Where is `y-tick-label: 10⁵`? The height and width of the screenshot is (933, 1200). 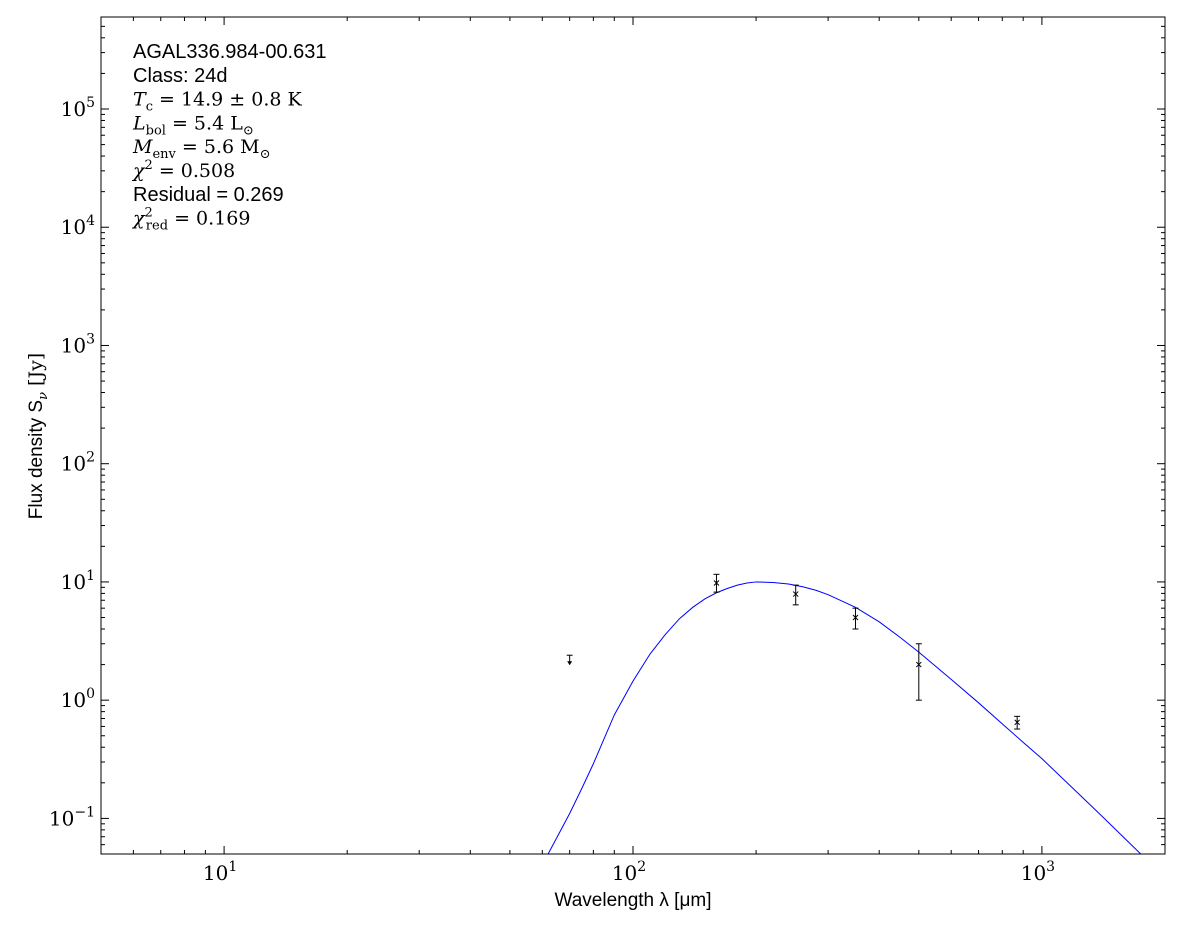 y-tick-label: 10⁵ is located at coordinates (78, 108).